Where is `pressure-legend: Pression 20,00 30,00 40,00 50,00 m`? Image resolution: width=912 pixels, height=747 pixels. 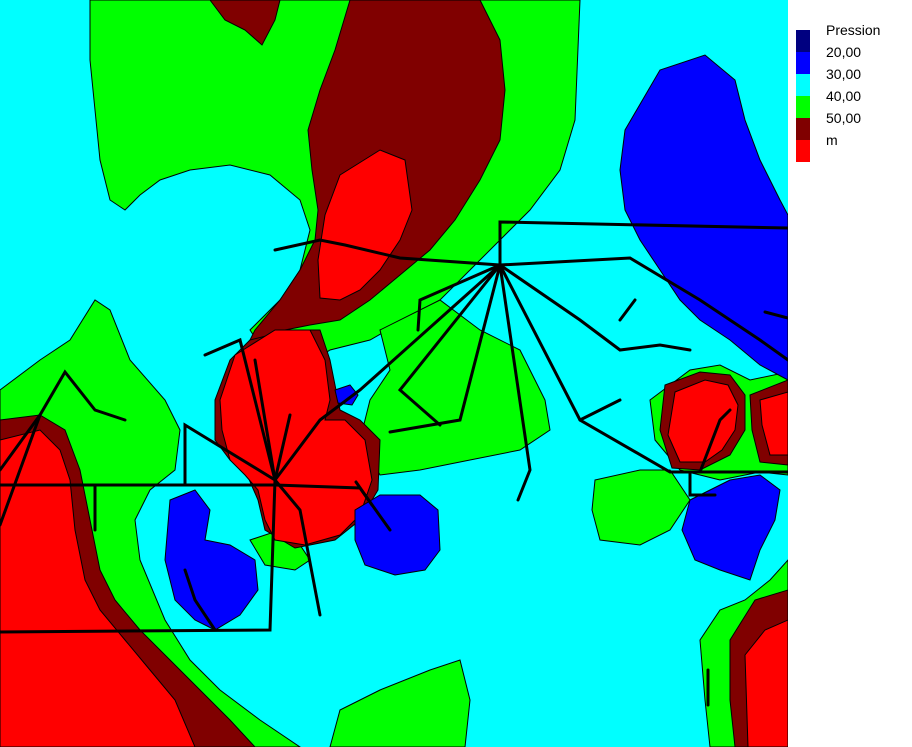 pressure-legend: Pression 20,00 30,00 40,00 50,00 m is located at coordinates (854, 132).